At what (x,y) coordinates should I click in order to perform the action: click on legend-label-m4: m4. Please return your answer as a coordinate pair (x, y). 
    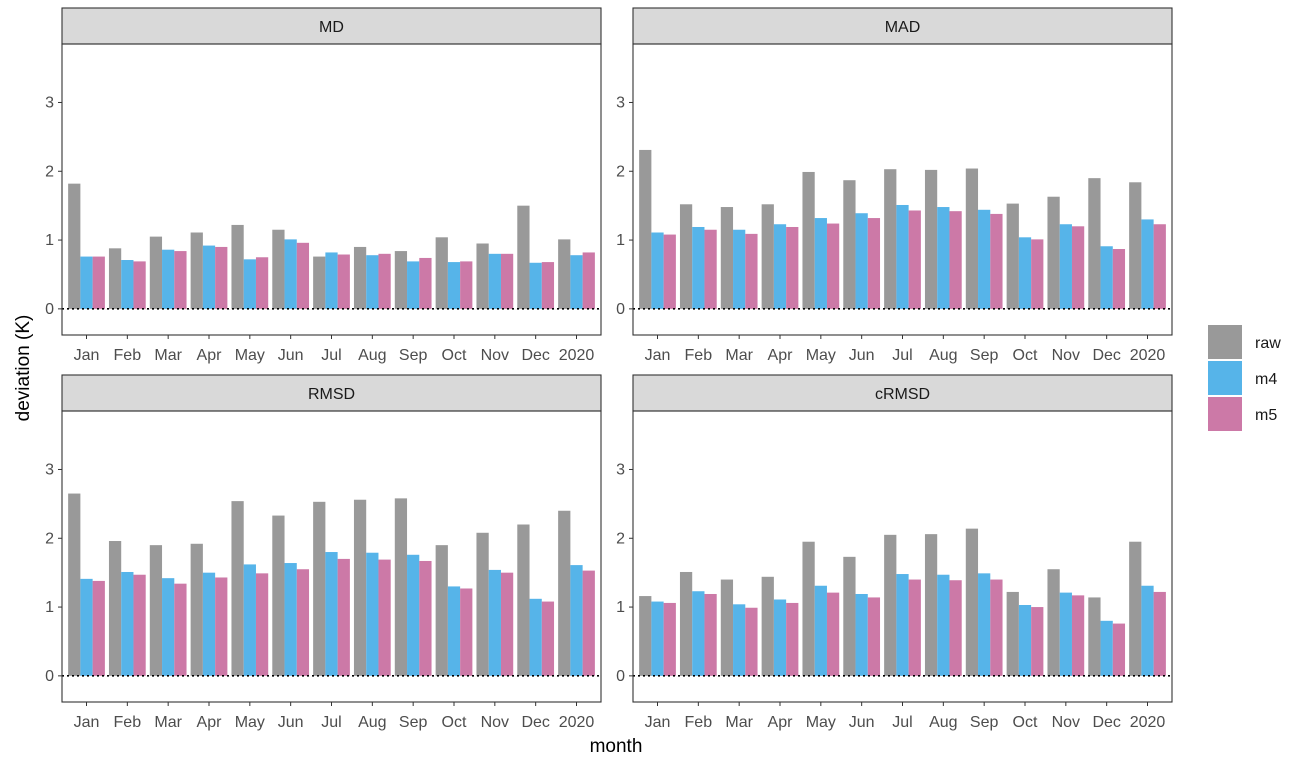
    Looking at the image, I should click on (1266, 379).